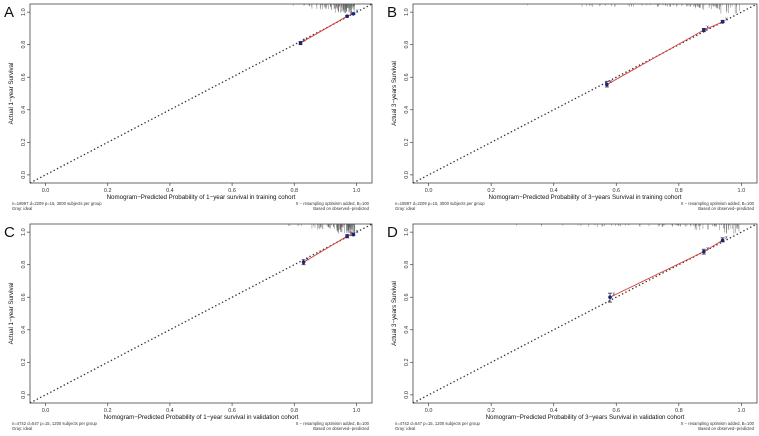 This screenshot has width=759, height=436. Describe the element at coordinates (327, 28) in the screenshot. I see `observed-line` at that location.